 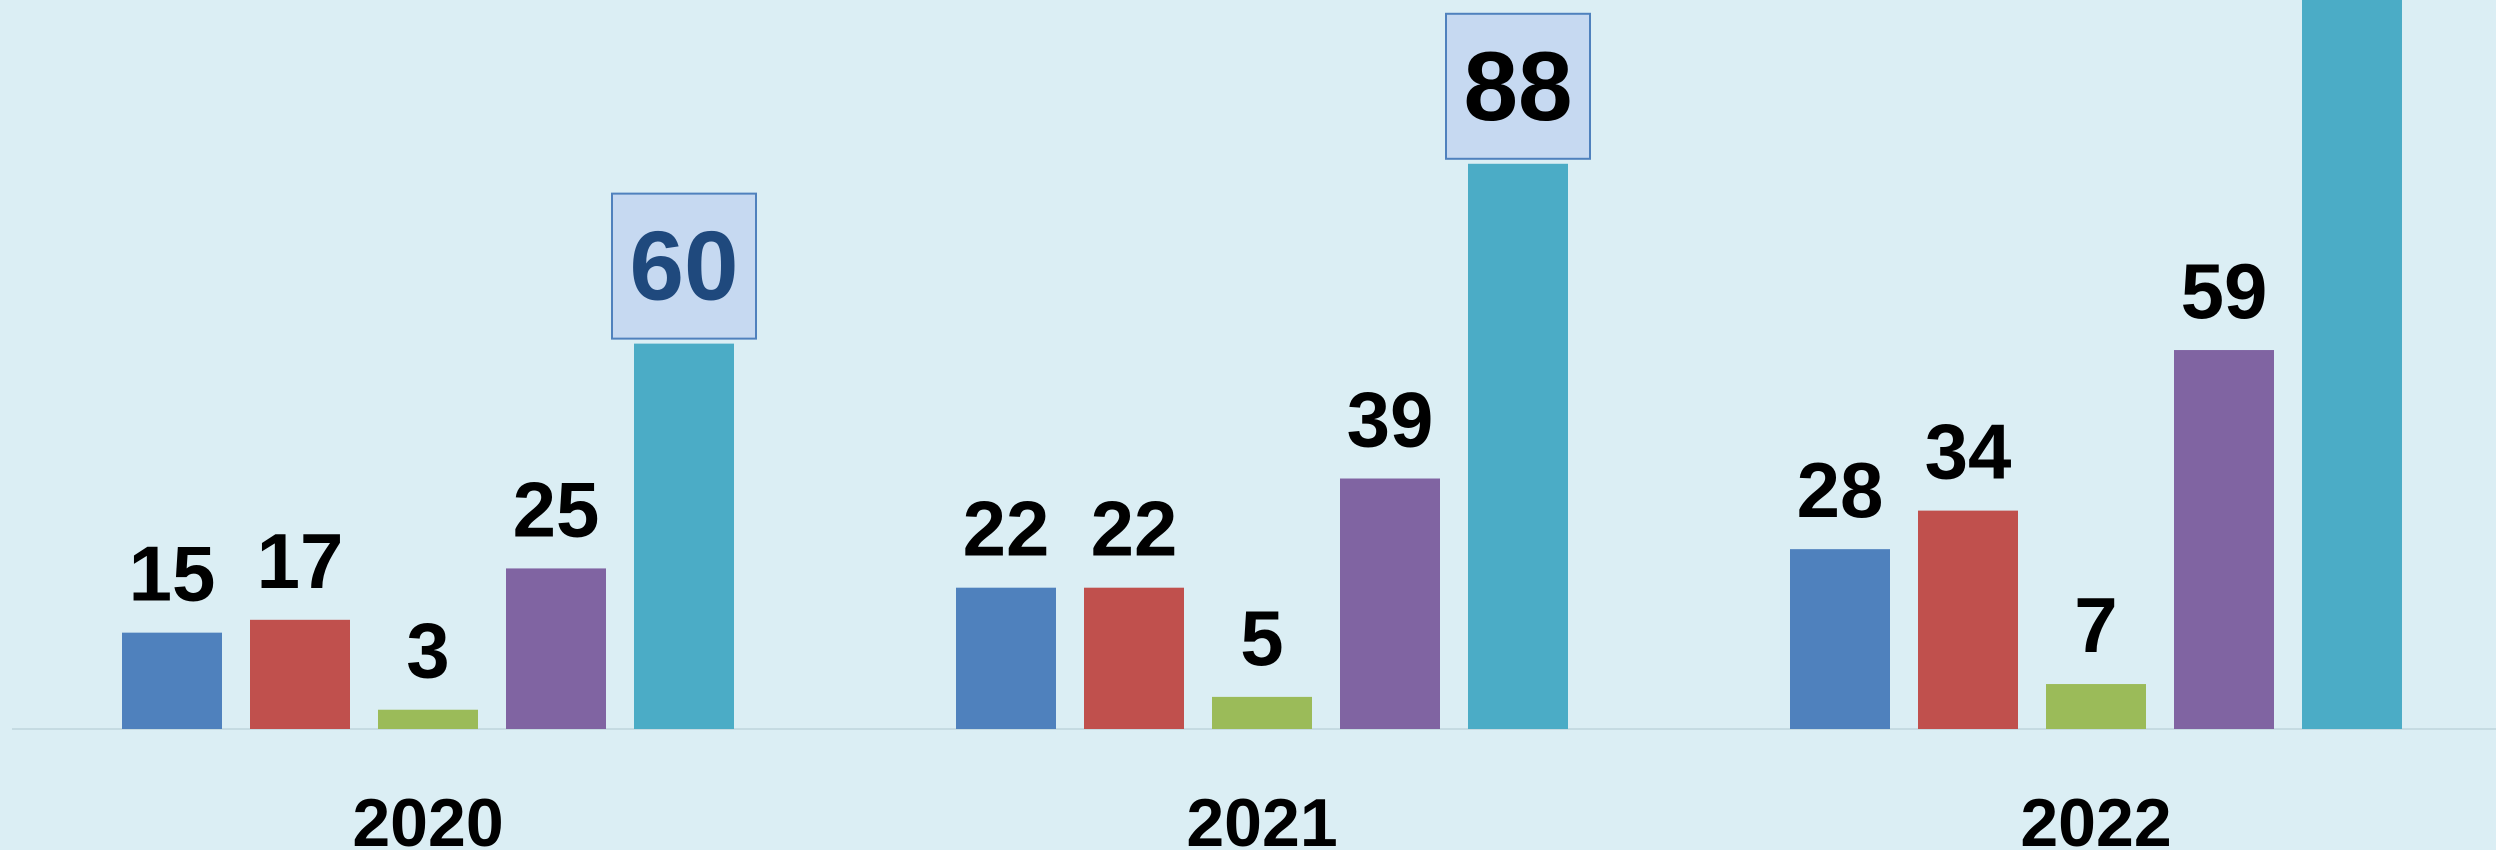 What do you see at coordinates (2095, 817) in the screenshot?
I see `x-tick-label: 2022` at bounding box center [2095, 817].